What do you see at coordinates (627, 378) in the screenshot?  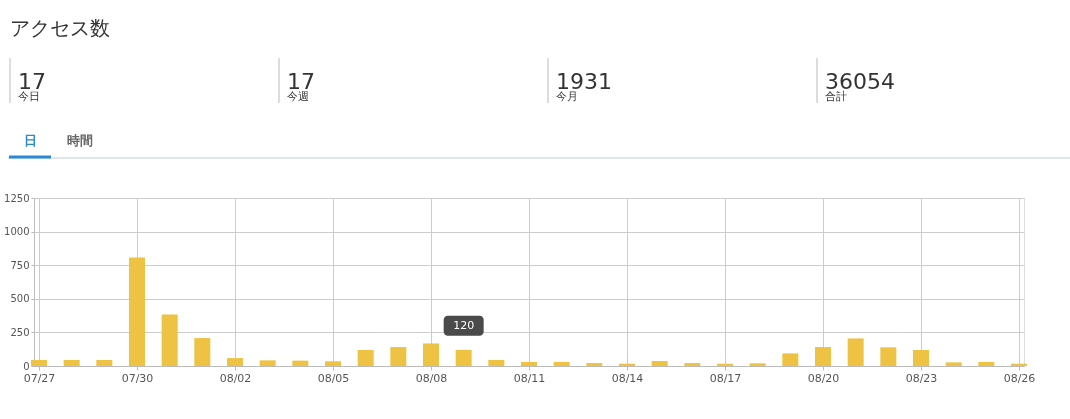 I see `x-tick-label: 08/14` at bounding box center [627, 378].